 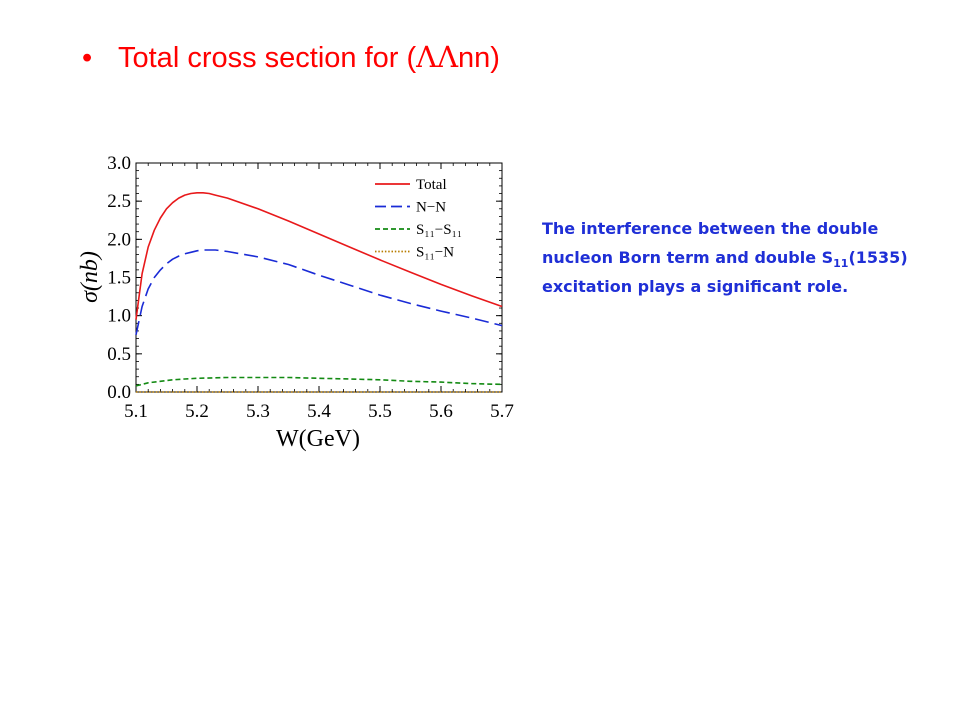 What do you see at coordinates (119, 278) in the screenshot?
I see `y-tick-label: 1.5` at bounding box center [119, 278].